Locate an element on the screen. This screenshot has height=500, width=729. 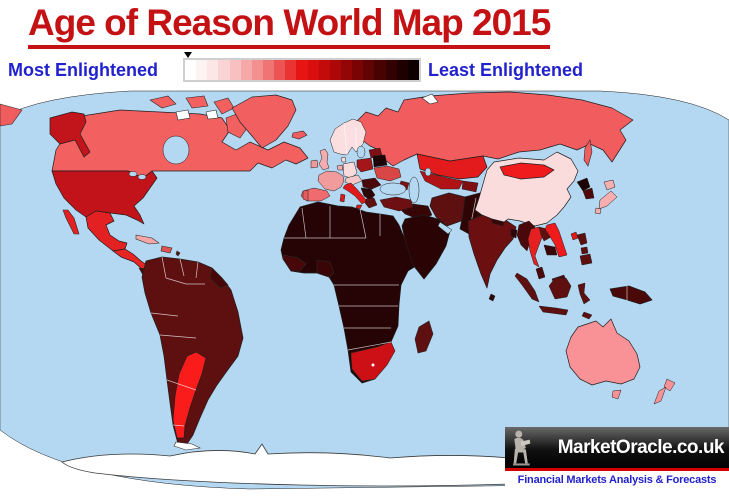
indonesia-java is located at coordinates (553, 310).